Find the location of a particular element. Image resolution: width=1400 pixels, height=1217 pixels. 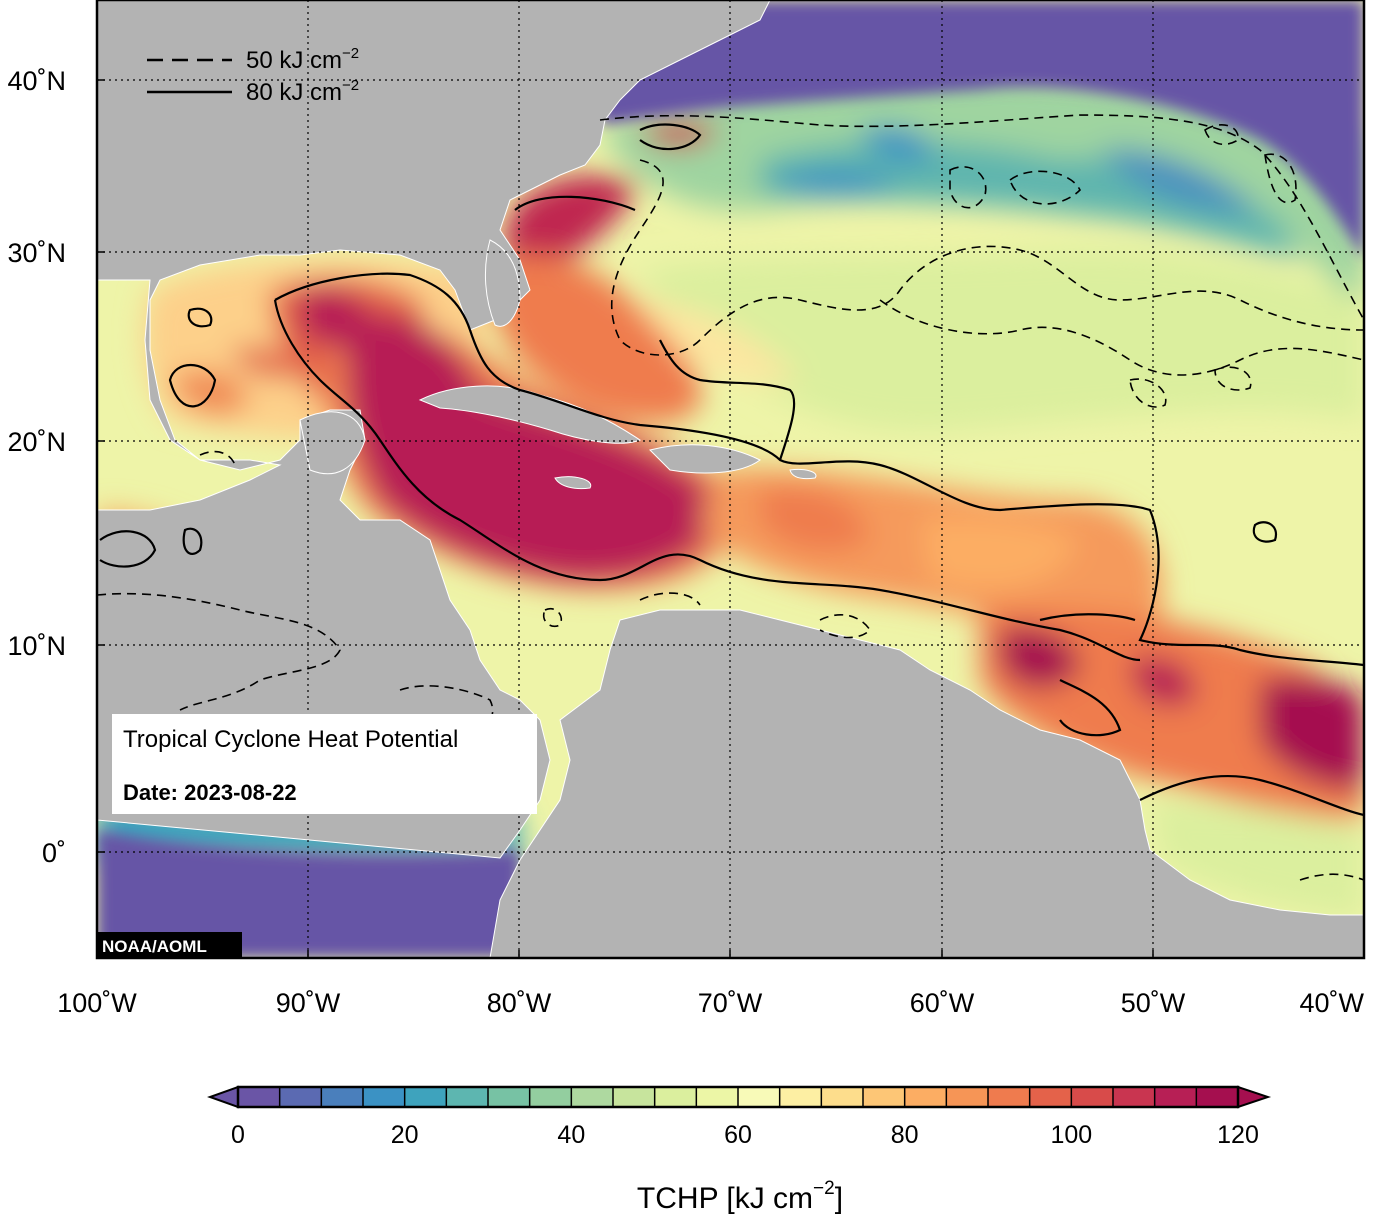

lon-label: 50˚W is located at coordinates (1153, 1003).